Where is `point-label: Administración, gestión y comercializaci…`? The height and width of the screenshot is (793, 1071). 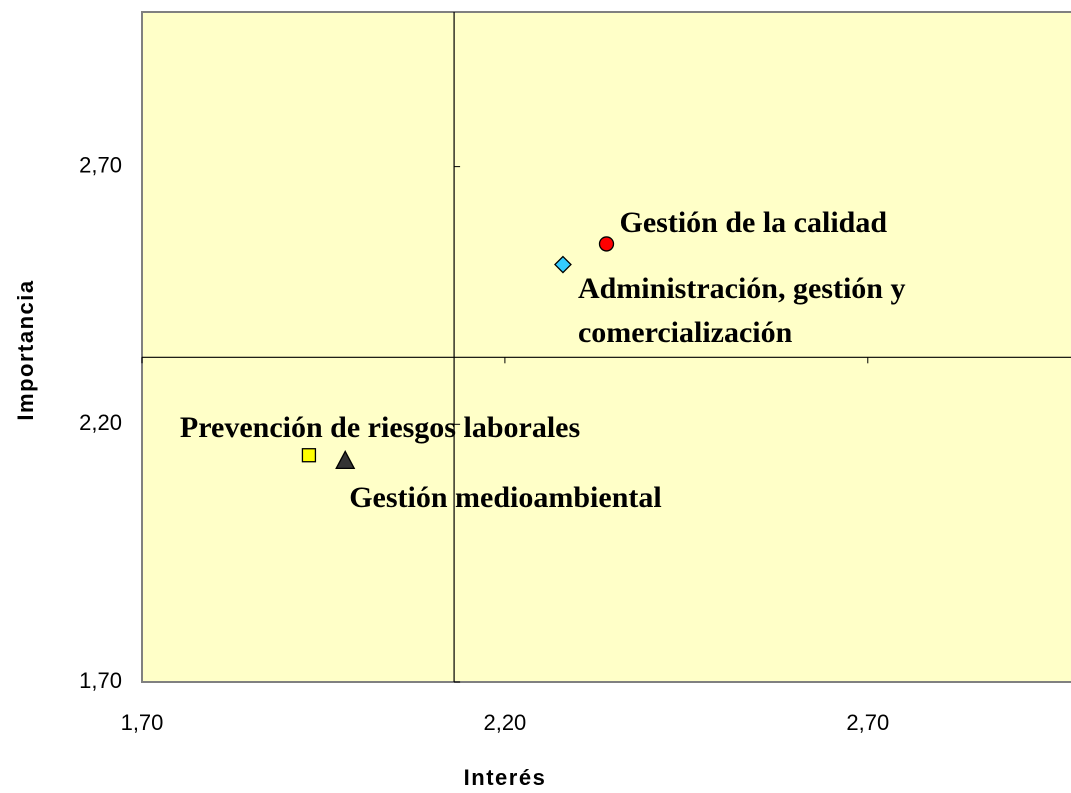
point-label: Administración, gestión y comercializaci… is located at coordinates (741, 310).